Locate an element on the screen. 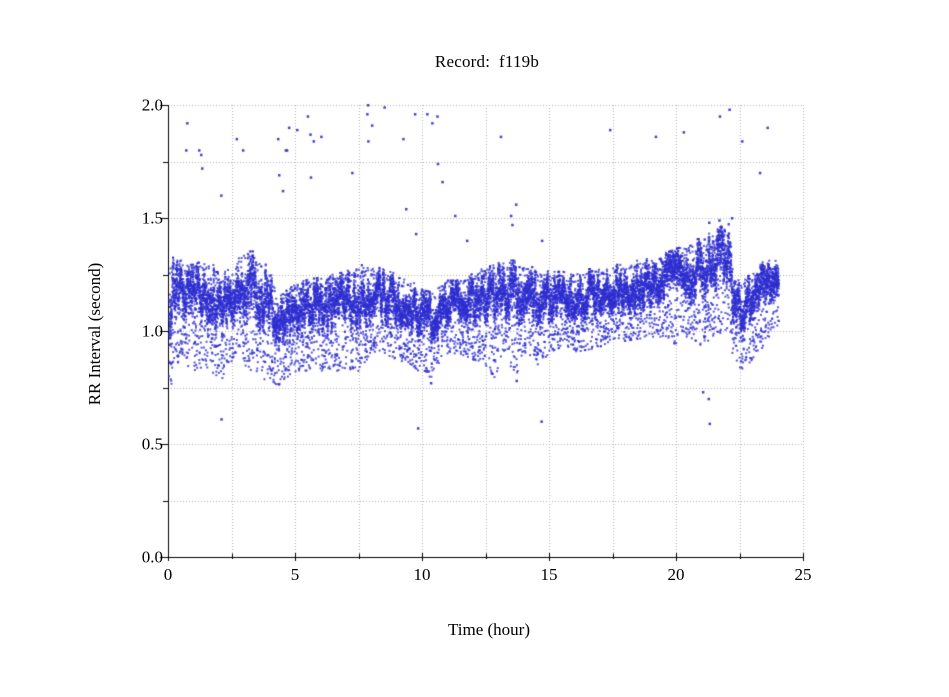 The width and height of the screenshot is (949, 697). x-tick-label: 20 is located at coordinates (676, 574).